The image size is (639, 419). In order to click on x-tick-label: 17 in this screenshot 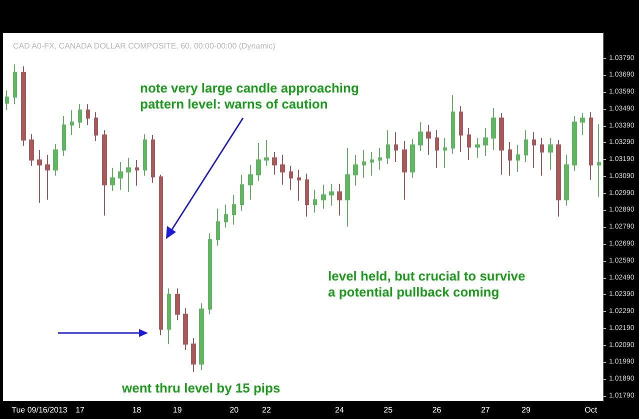, I will do `click(81, 410)`.